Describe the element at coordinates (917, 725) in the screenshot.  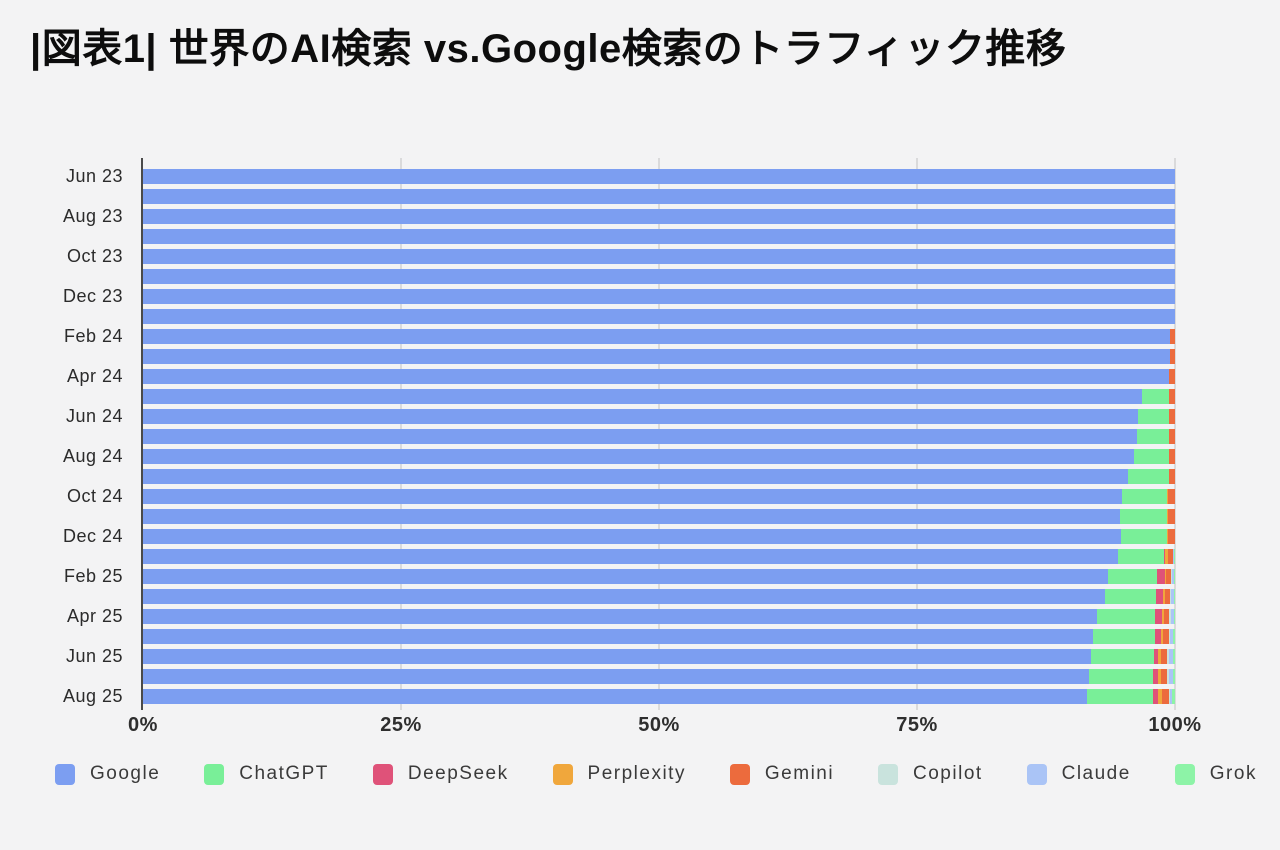
I see `x-axis-label: 75%` at that location.